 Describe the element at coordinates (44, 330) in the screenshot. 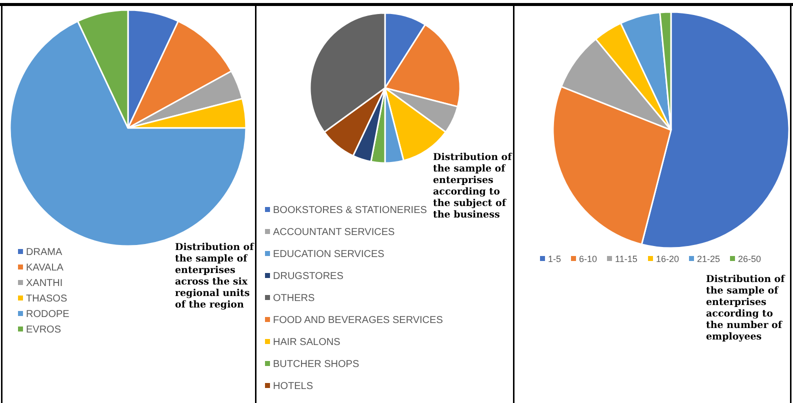

I see `legend-label: EVROS` at that location.